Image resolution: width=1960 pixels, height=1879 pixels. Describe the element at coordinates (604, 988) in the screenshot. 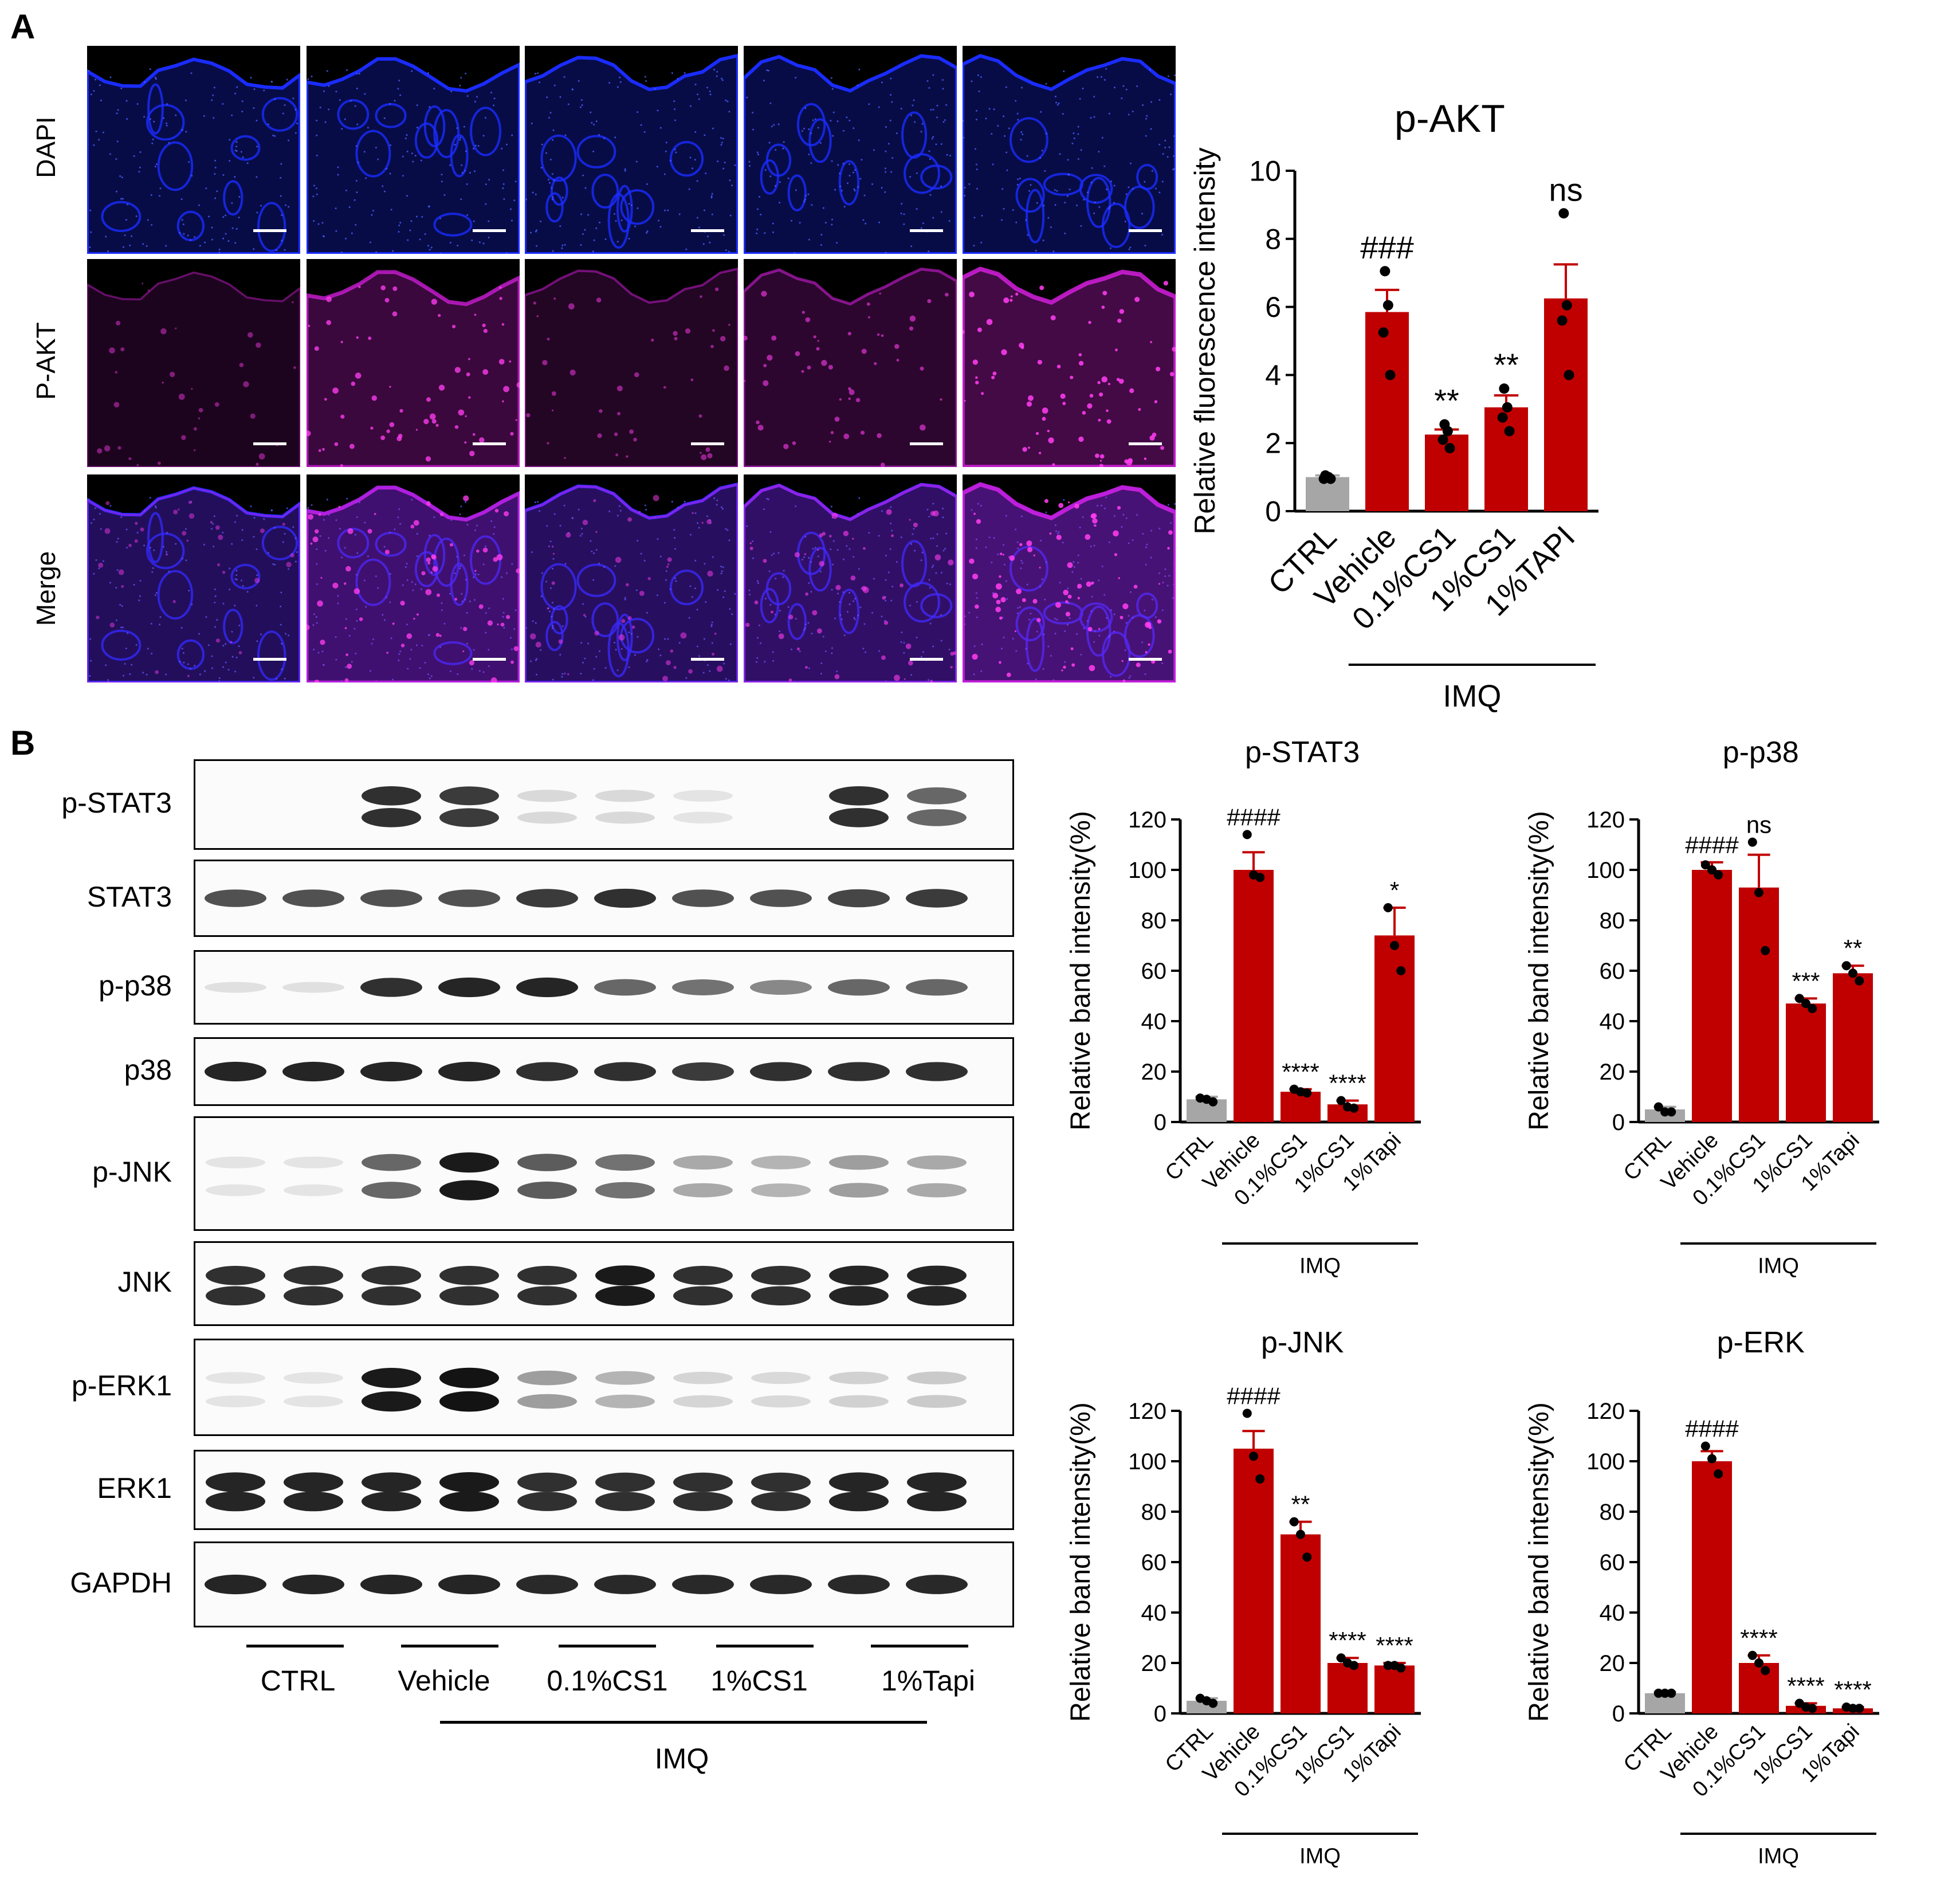

I see `blot-strip-p-p38` at that location.